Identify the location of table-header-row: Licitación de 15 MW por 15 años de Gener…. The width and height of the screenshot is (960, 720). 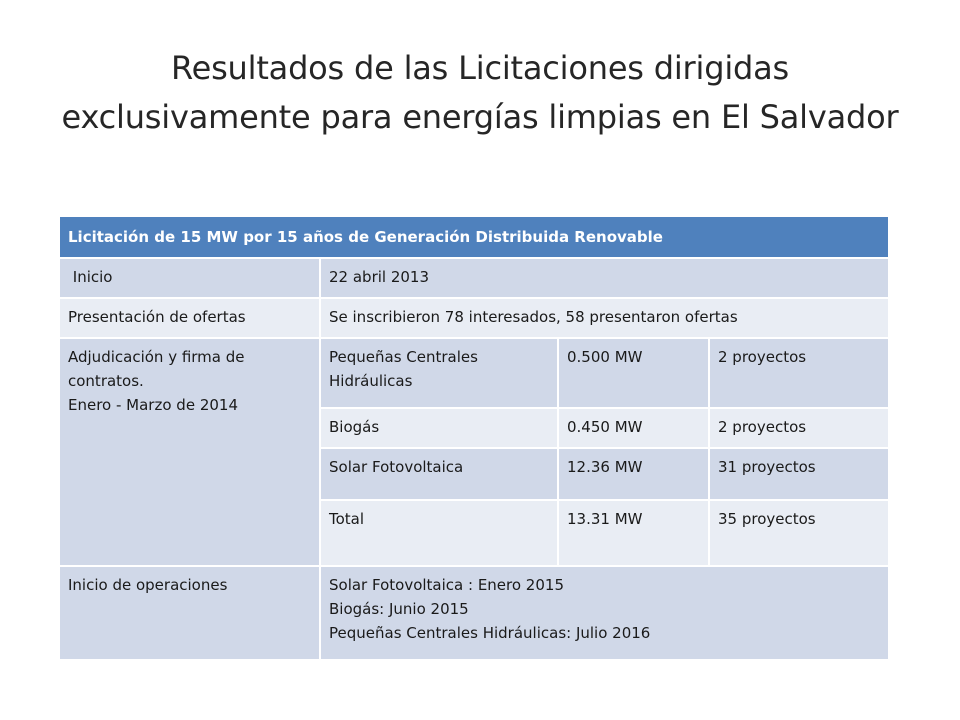
(474, 237).